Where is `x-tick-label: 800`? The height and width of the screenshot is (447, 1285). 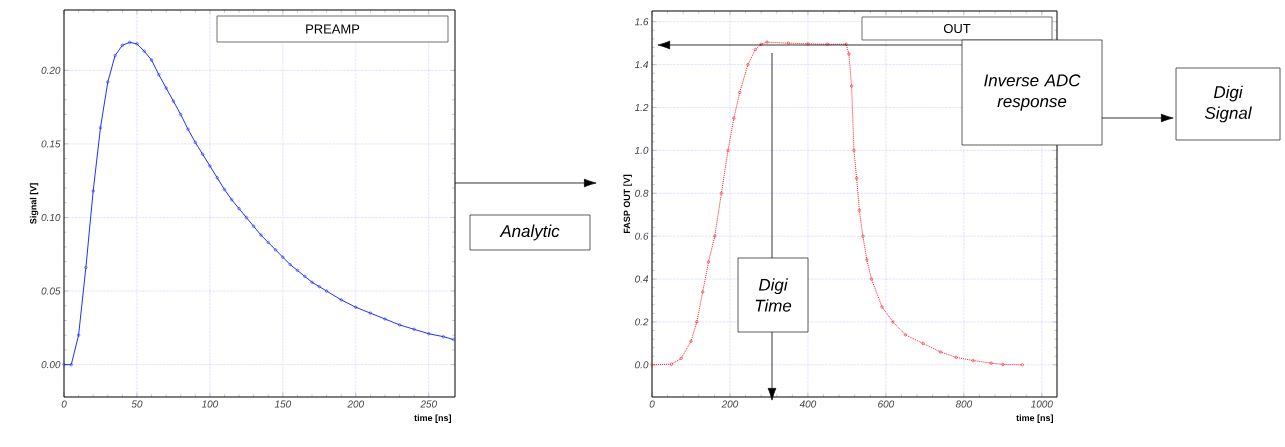 x-tick-label: 800 is located at coordinates (964, 404).